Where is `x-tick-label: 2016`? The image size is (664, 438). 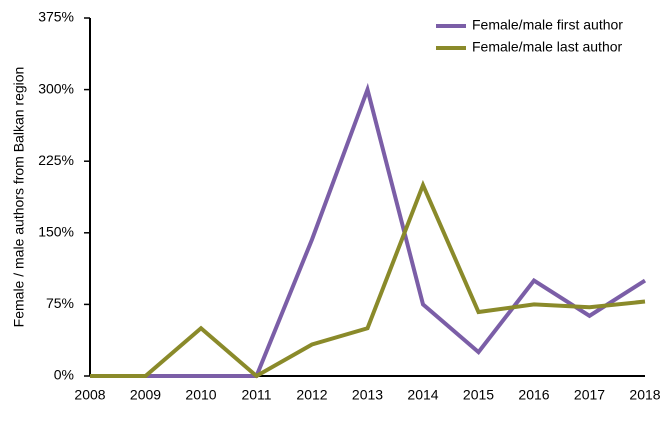 x-tick-label: 2016 is located at coordinates (533, 395).